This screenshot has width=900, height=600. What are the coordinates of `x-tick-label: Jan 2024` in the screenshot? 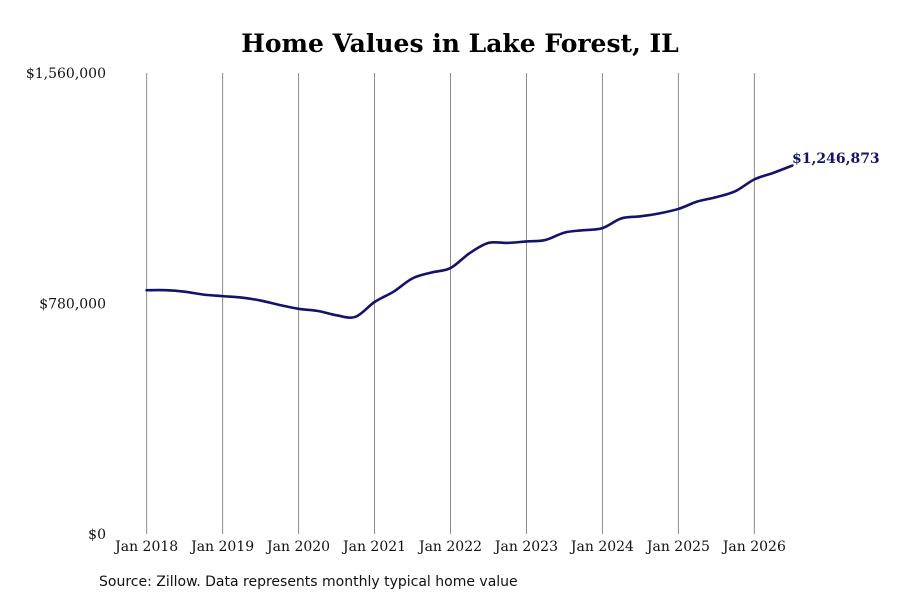 It's located at (601, 547).